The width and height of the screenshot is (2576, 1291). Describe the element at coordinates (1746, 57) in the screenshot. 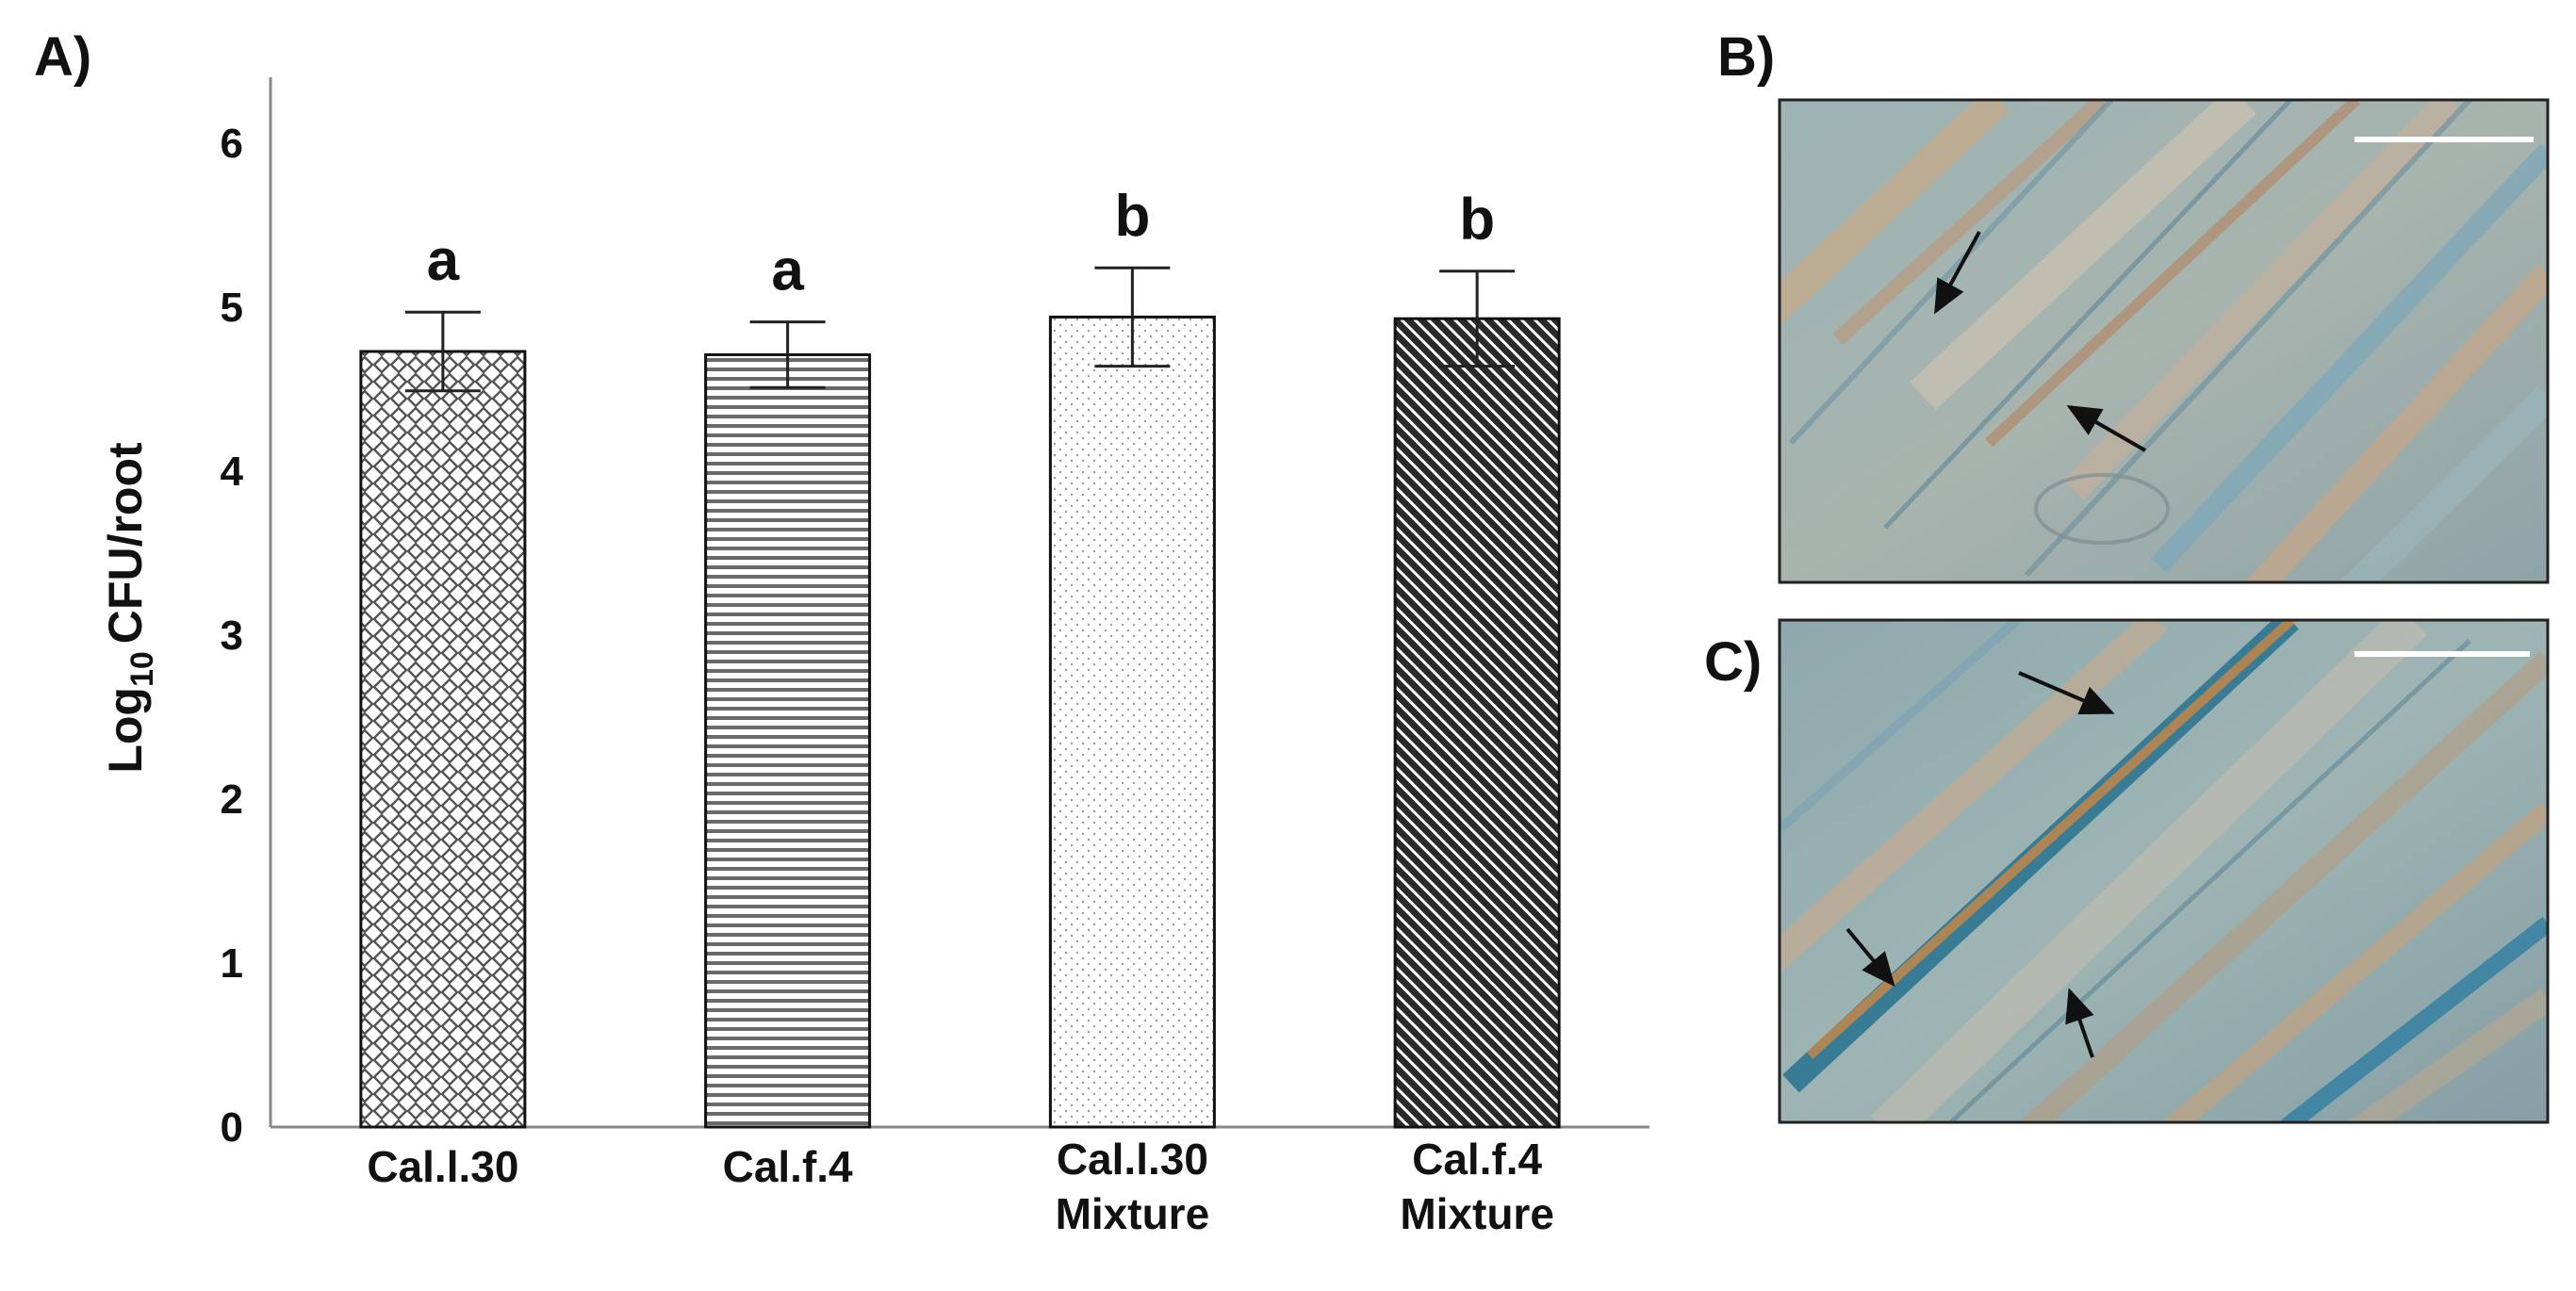

I see `panel-label-b: B)` at that location.